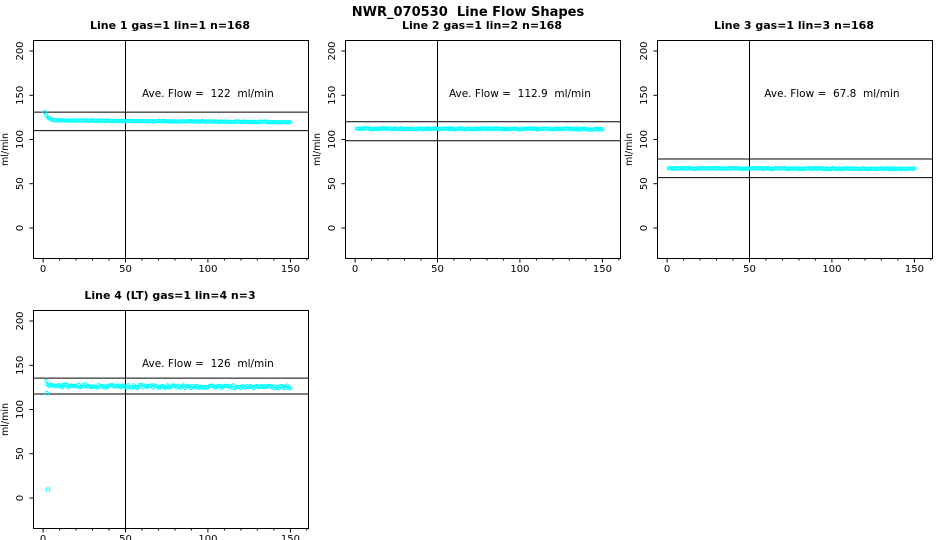 The width and height of the screenshot is (936, 540). Describe the element at coordinates (793, 25) in the screenshot. I see `panel-title: Line 3 gas=1 lin=3 n=168` at that location.